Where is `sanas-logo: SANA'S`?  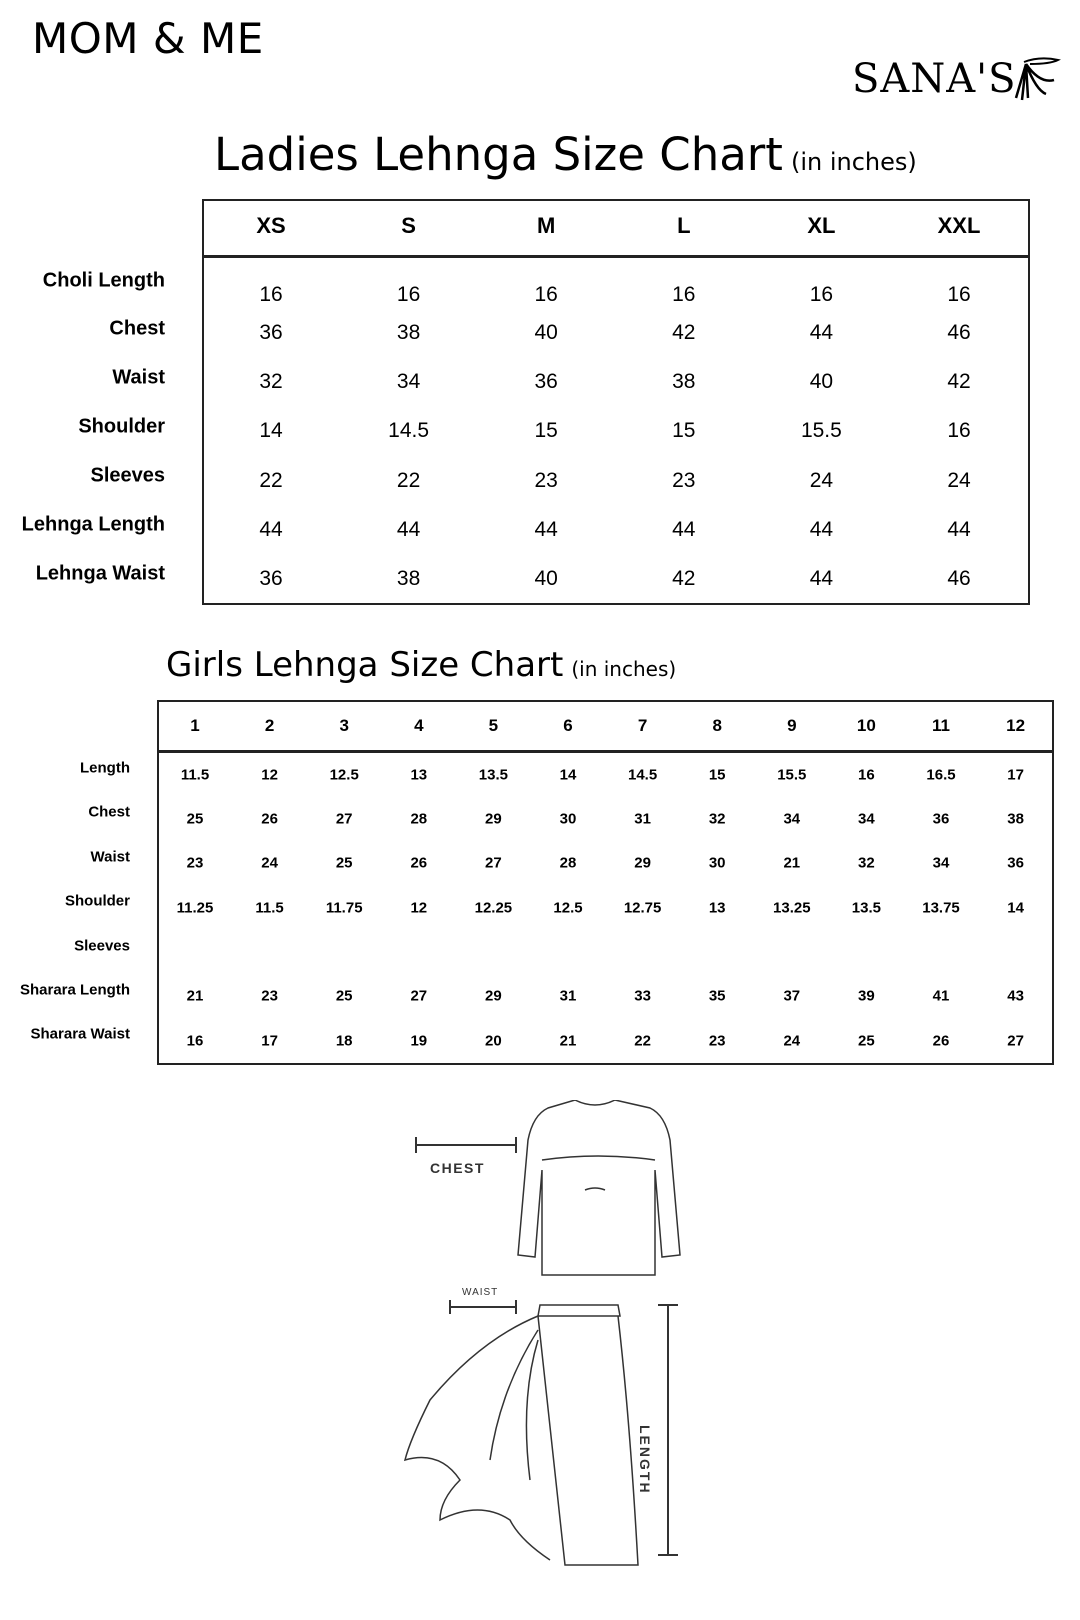
sanas-logo: SANA'S is located at coordinates (957, 82).